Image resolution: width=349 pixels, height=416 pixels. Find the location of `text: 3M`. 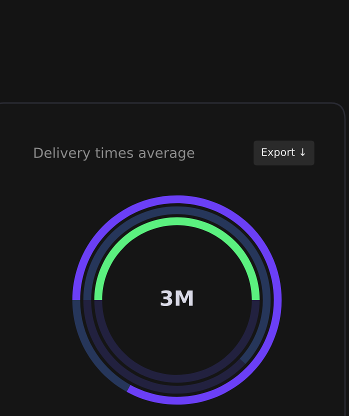

text: 3M is located at coordinates (176, 298).